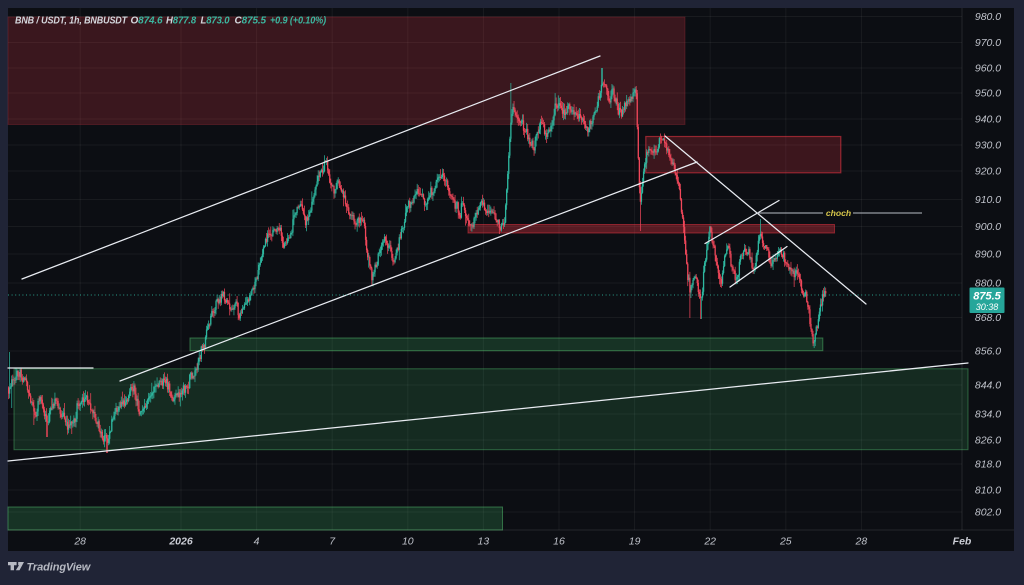  Describe the element at coordinates (559, 542) in the screenshot. I see `svg-text: 16` at that location.